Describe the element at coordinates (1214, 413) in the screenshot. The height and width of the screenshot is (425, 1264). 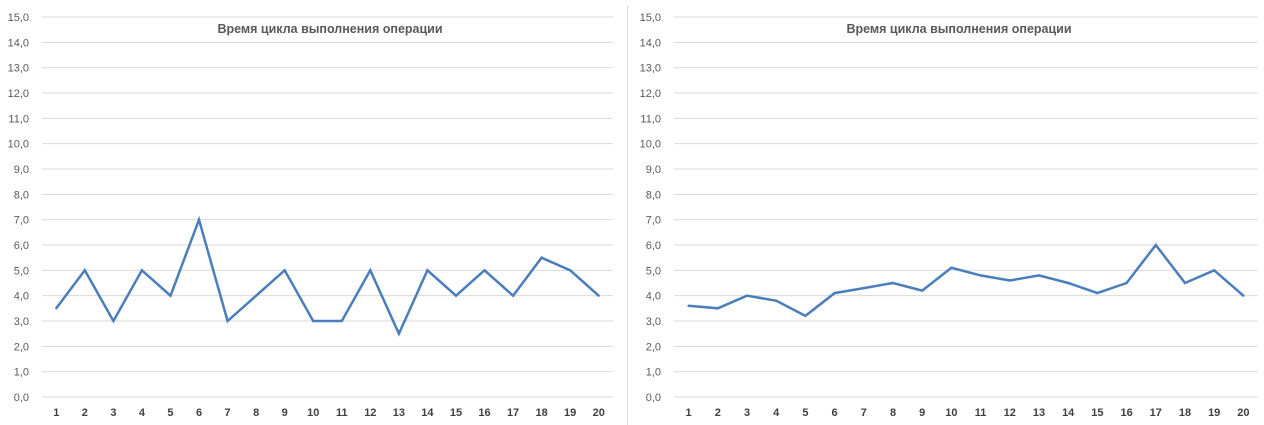
I see `x-tick-label: 19` at that location.